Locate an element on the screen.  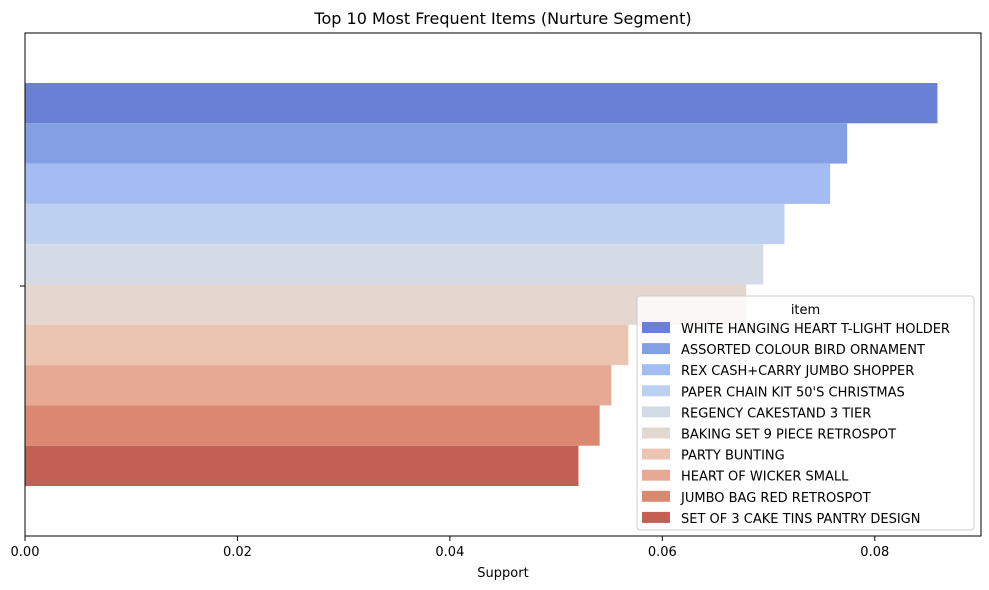
legend-label: SET OF 3 CAKE TINS PANTRY DESIGN is located at coordinates (800, 519).